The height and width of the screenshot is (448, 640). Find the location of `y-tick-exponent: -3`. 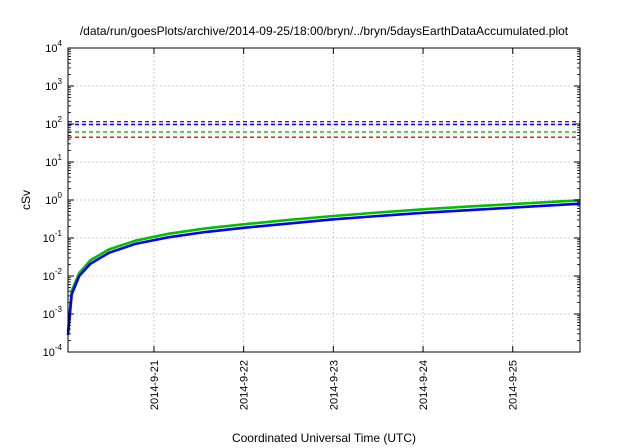

y-tick-exponent: -3 is located at coordinates (59, 309).